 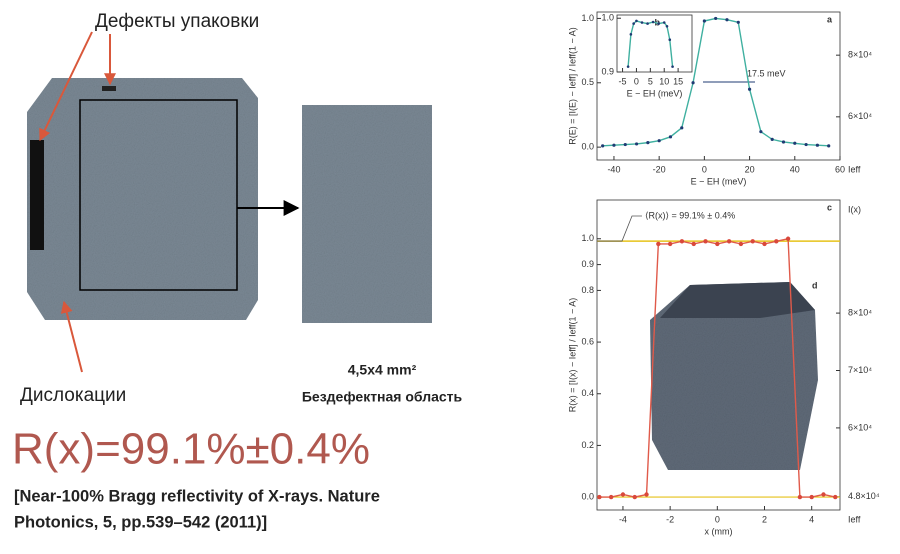 What do you see at coordinates (795, 169) in the screenshot?
I see `x-tick-label: 40` at bounding box center [795, 169].